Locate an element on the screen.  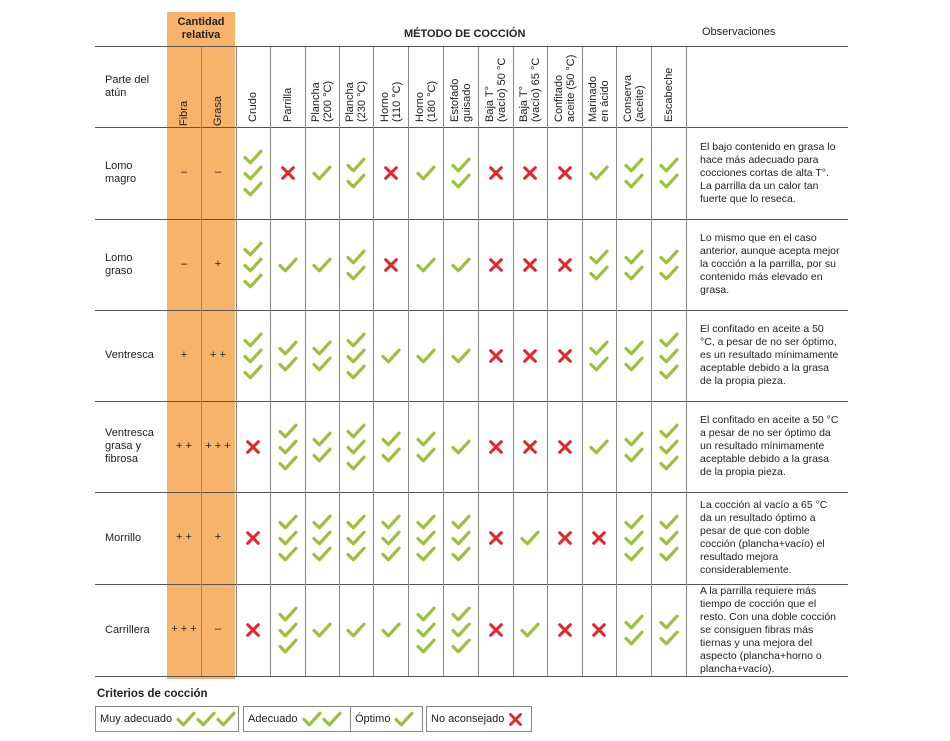
legend-no-aconsejado: No aconsejado is located at coordinates (479, 719).